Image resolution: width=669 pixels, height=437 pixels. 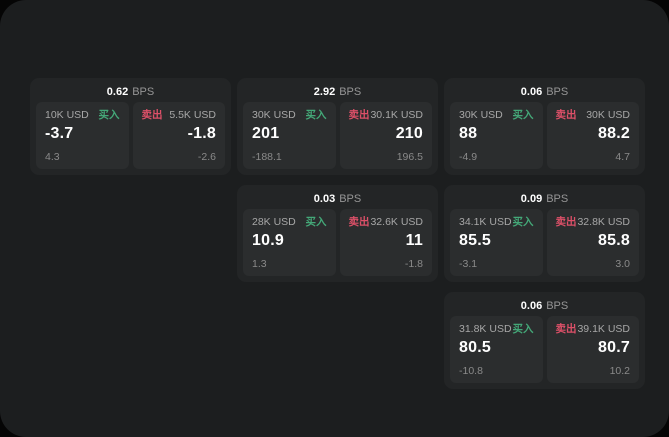 I want to click on sell-price: 88.2, so click(x=614, y=133).